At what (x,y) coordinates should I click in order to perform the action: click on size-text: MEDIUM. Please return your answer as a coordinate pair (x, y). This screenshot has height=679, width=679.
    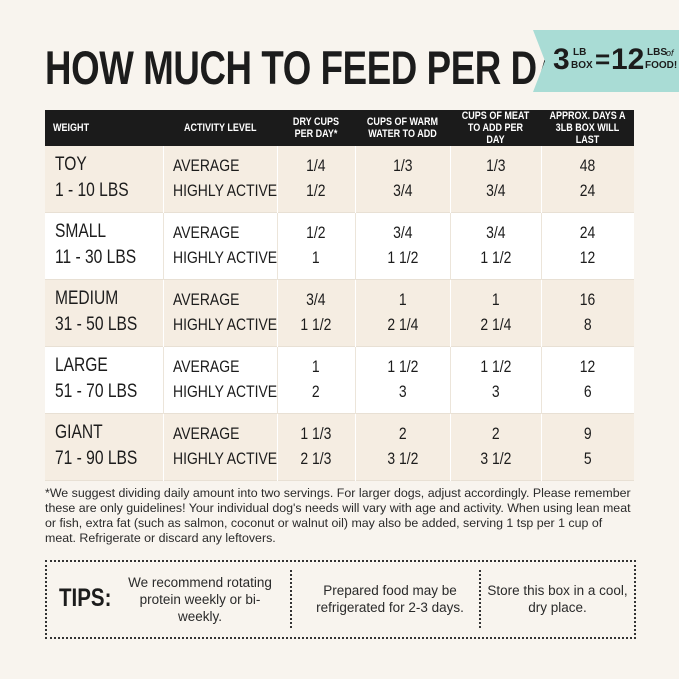
    Looking at the image, I should click on (87, 298).